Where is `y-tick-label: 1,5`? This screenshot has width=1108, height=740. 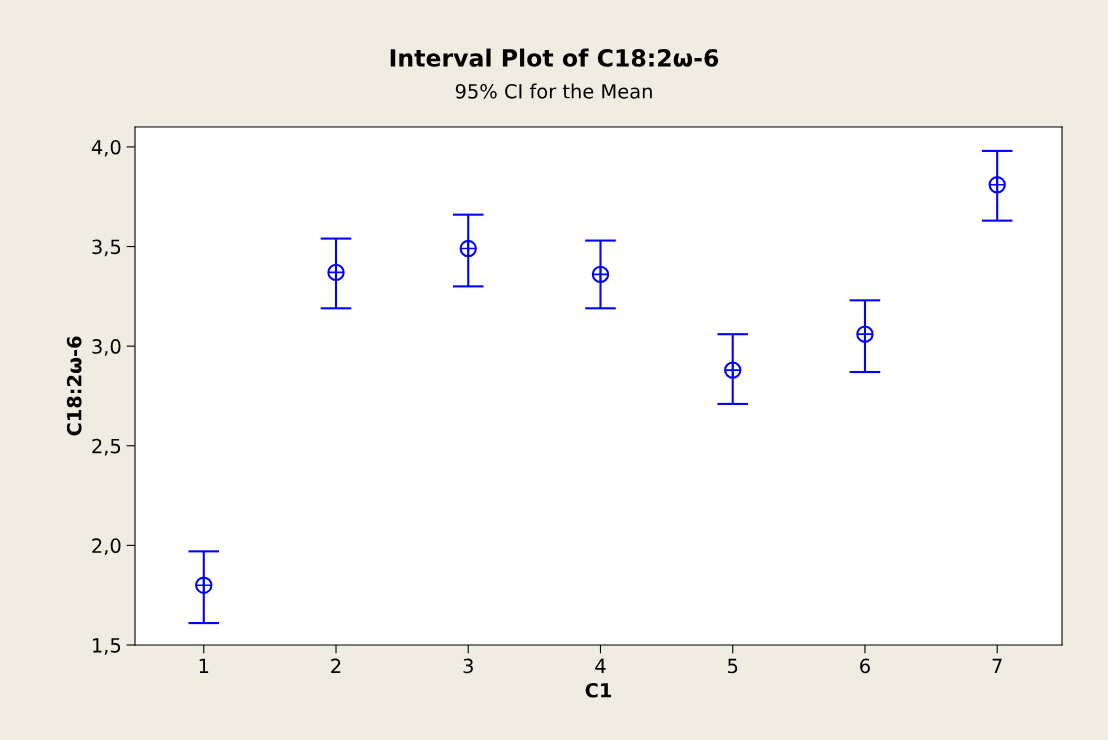
y-tick-label: 1,5 is located at coordinates (107, 646).